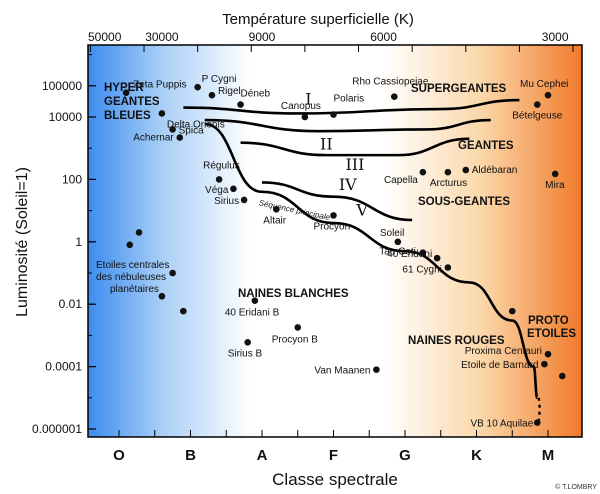 The image size is (600, 494). I want to click on star-label-rigel: Rigel, so click(229, 91).